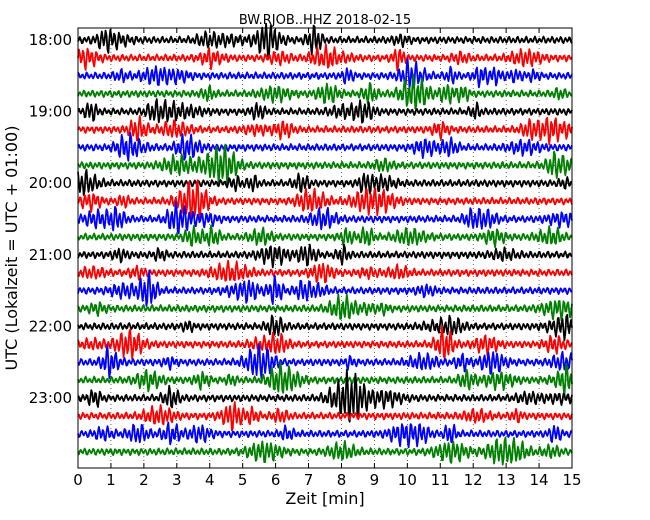 This screenshot has height=520, width=650. Describe the element at coordinates (111, 480) in the screenshot. I see `x-tick-label: 1` at that location.